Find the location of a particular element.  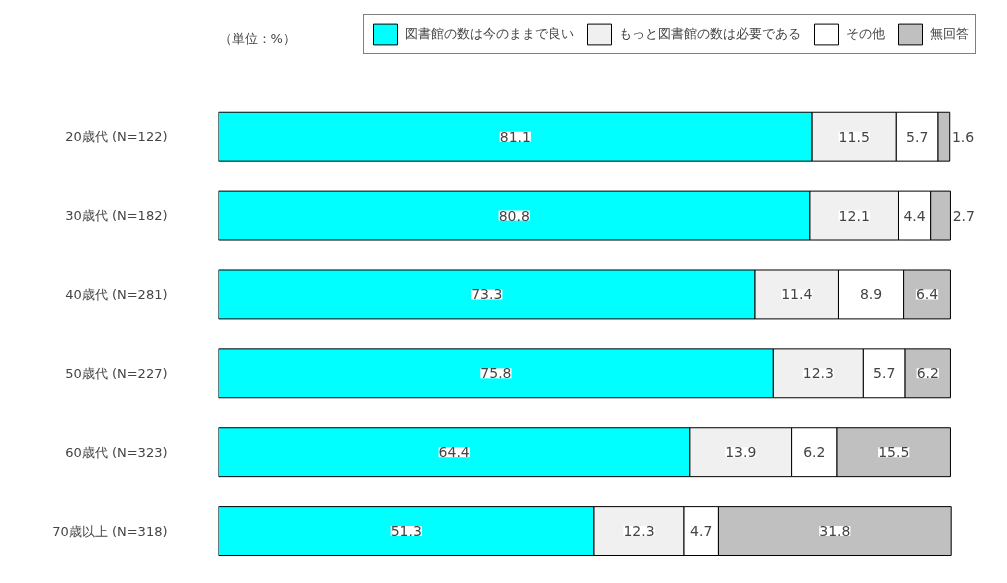

data-label: 2.7 is located at coordinates (963, 215).